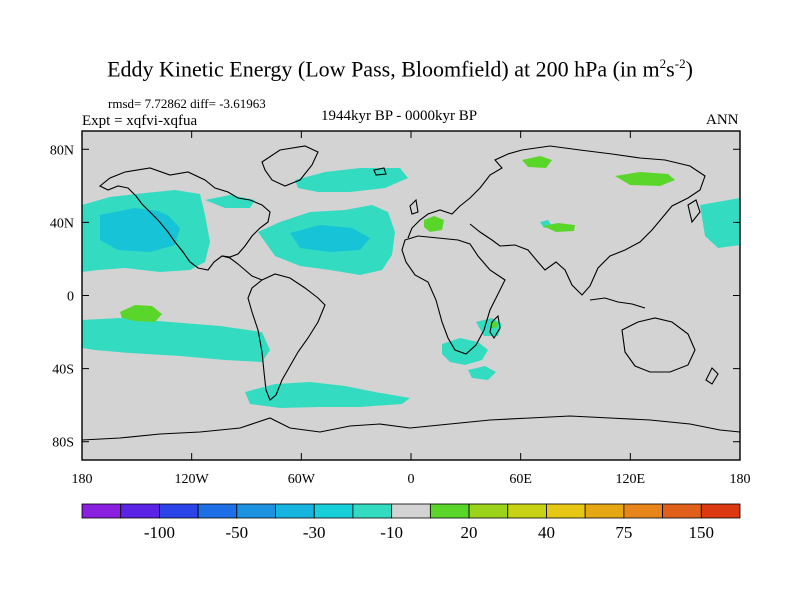 The image size is (800, 600). Describe the element at coordinates (587, 220) in the screenshot. I see `coast-asia` at that location.